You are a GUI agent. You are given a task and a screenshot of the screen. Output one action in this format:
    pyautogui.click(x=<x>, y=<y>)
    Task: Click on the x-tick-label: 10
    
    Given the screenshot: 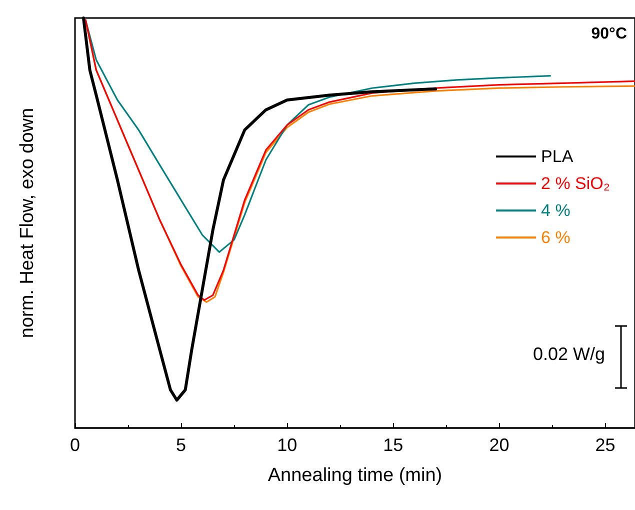 What is the action you would take?
    pyautogui.click(x=287, y=445)
    